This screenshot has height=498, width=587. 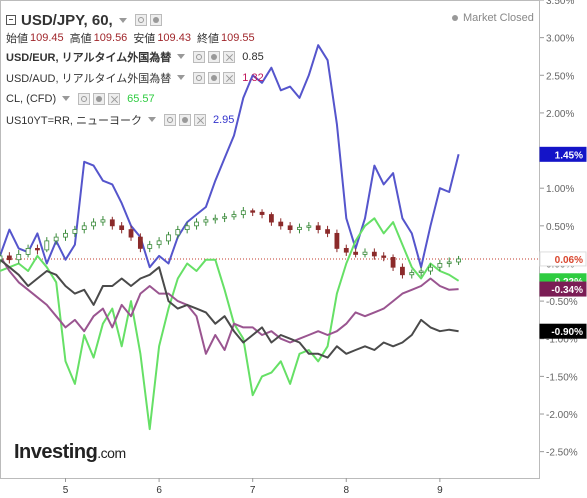 I want to click on open-value: 109.45, so click(x=47, y=38).